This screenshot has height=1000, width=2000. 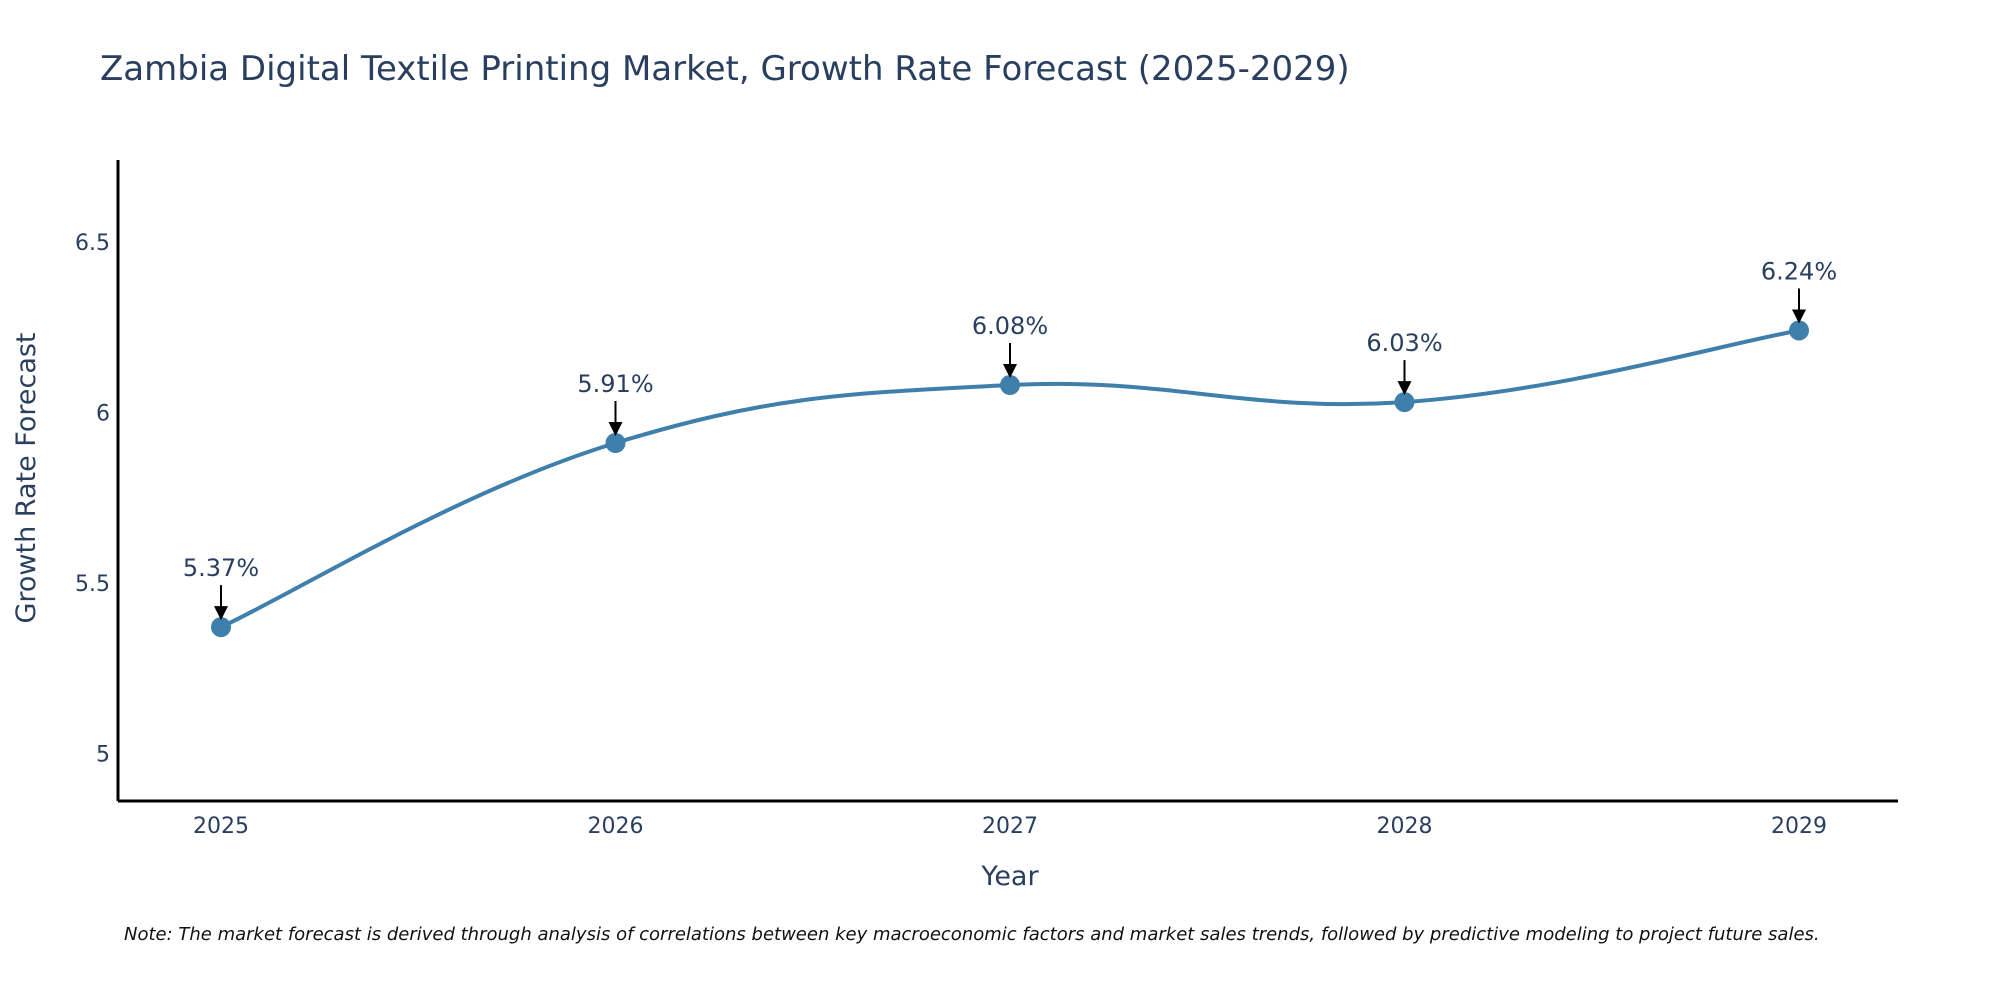 I want to click on y-tick-label: 6.5, so click(x=92, y=243).